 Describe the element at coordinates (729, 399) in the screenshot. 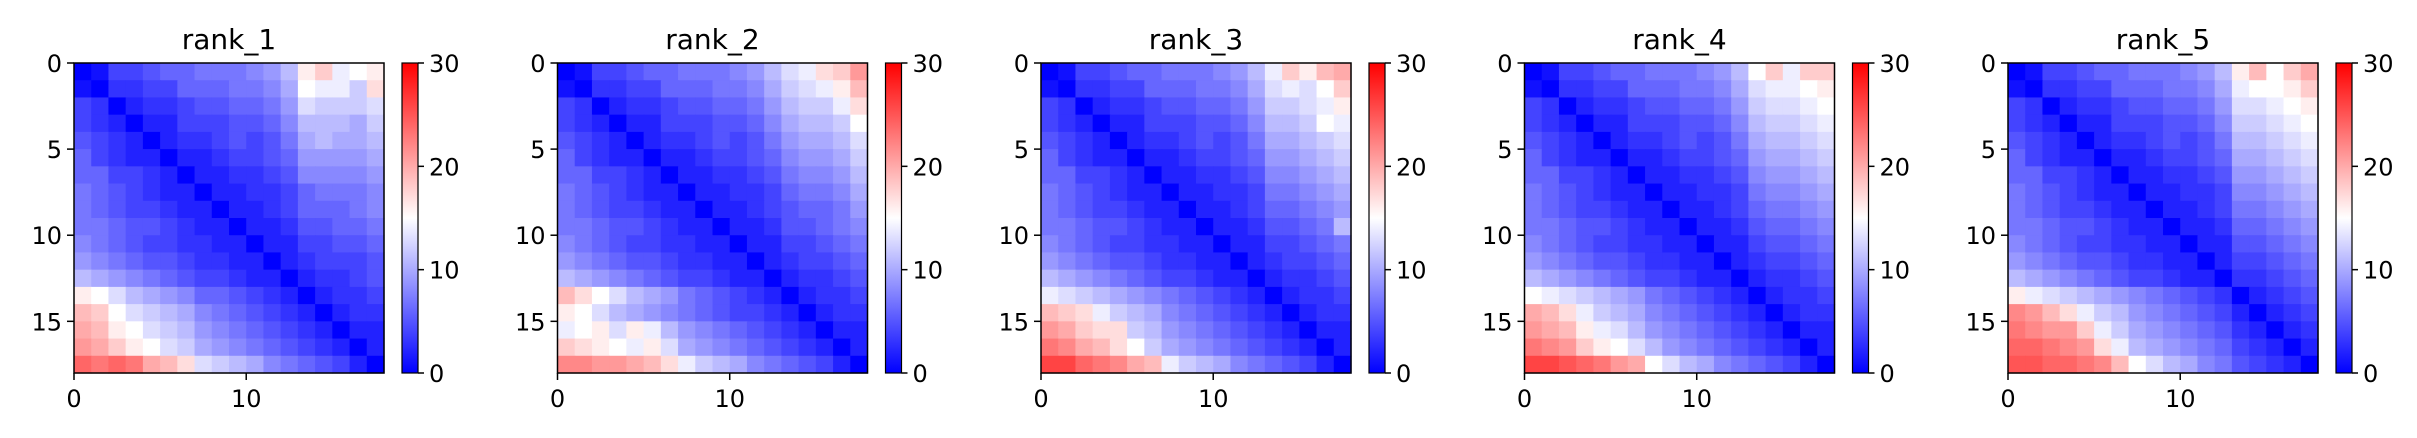

I see `x-tick-label: 10` at that location.